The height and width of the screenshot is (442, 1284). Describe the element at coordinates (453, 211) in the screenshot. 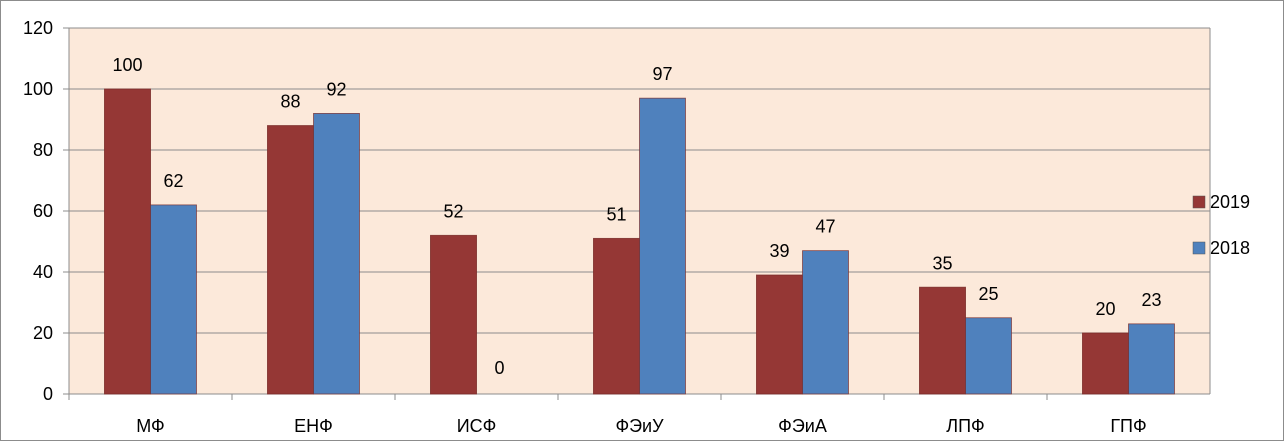

I see `data-label: 52` at that location.